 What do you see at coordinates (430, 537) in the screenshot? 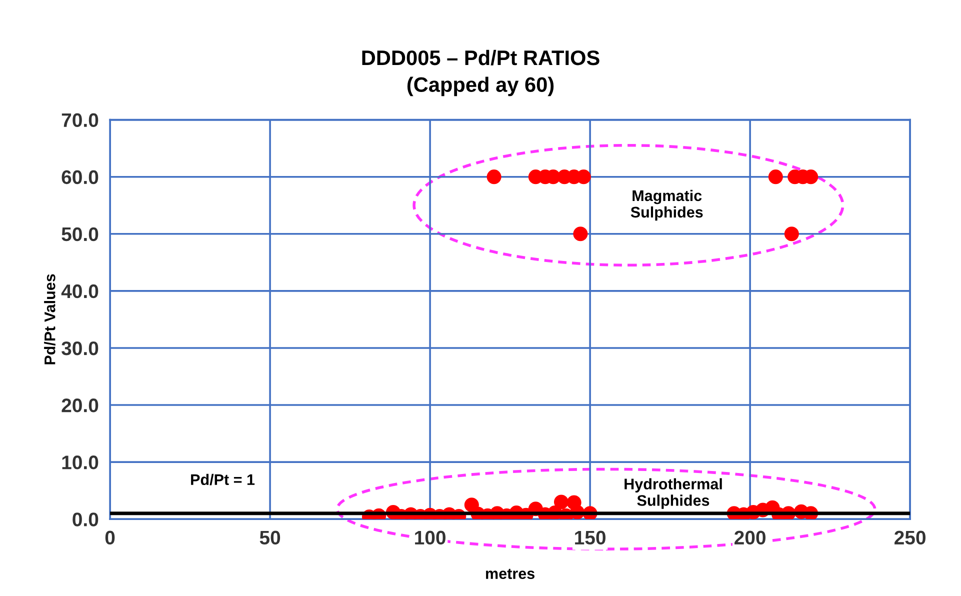
I see `x-tick-label: 100` at bounding box center [430, 537].